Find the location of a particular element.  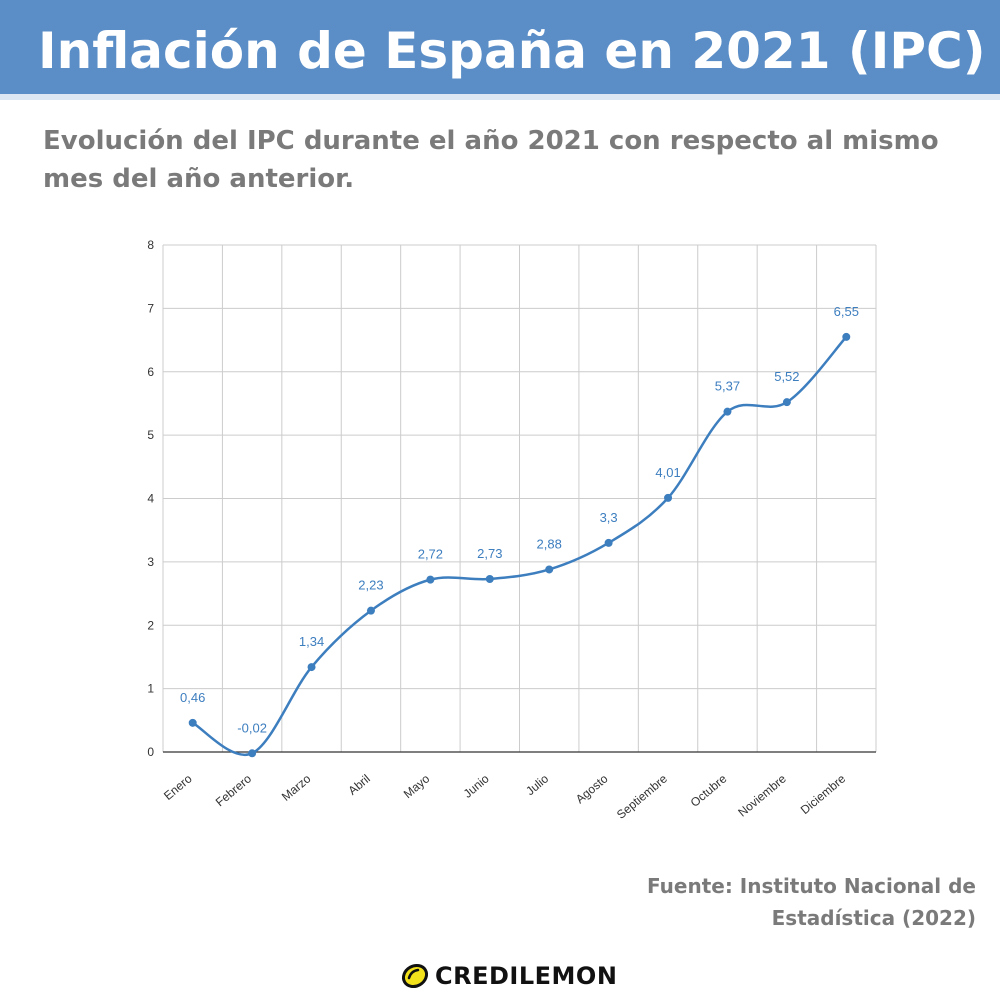

x-tick-label: Mayo is located at coordinates (417, 786).